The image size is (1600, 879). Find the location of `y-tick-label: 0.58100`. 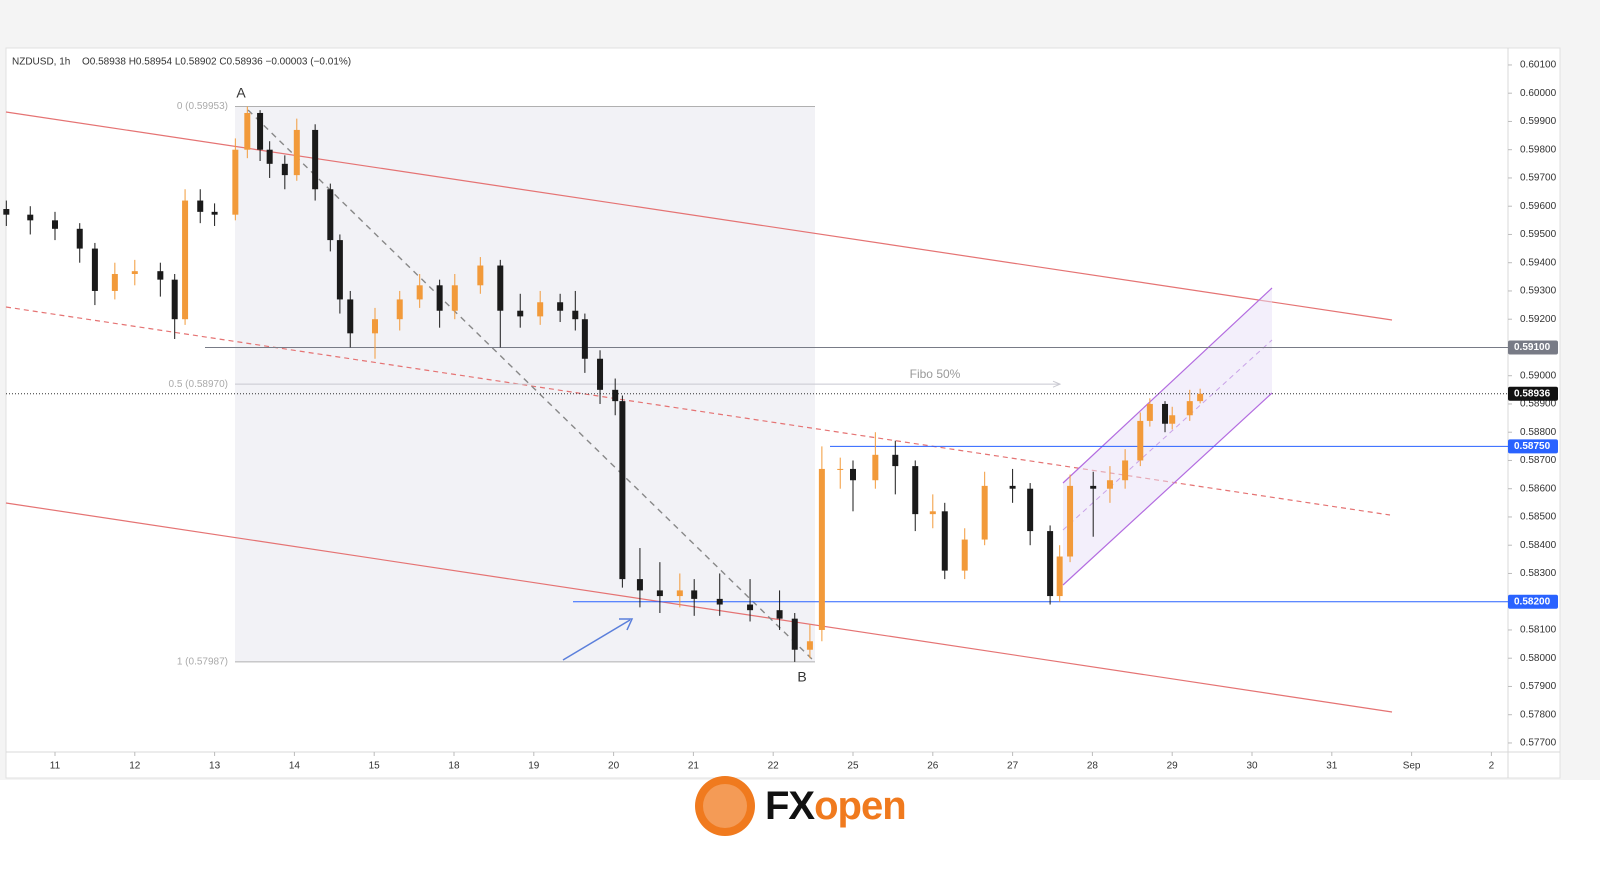

y-tick-label: 0.58100 is located at coordinates (1538, 630).